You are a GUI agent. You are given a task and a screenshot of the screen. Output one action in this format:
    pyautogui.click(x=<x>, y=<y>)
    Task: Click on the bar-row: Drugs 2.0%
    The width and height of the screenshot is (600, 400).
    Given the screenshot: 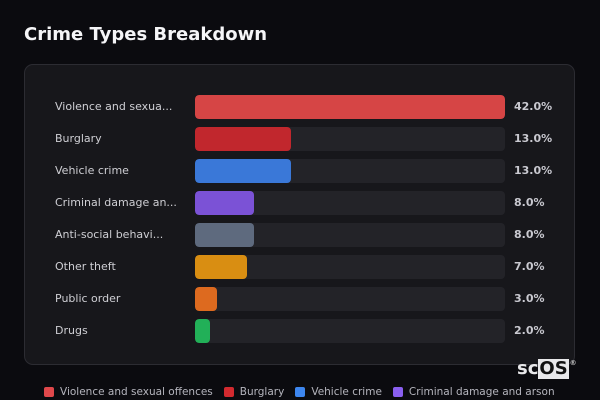 What is the action you would take?
    pyautogui.click(x=299, y=331)
    